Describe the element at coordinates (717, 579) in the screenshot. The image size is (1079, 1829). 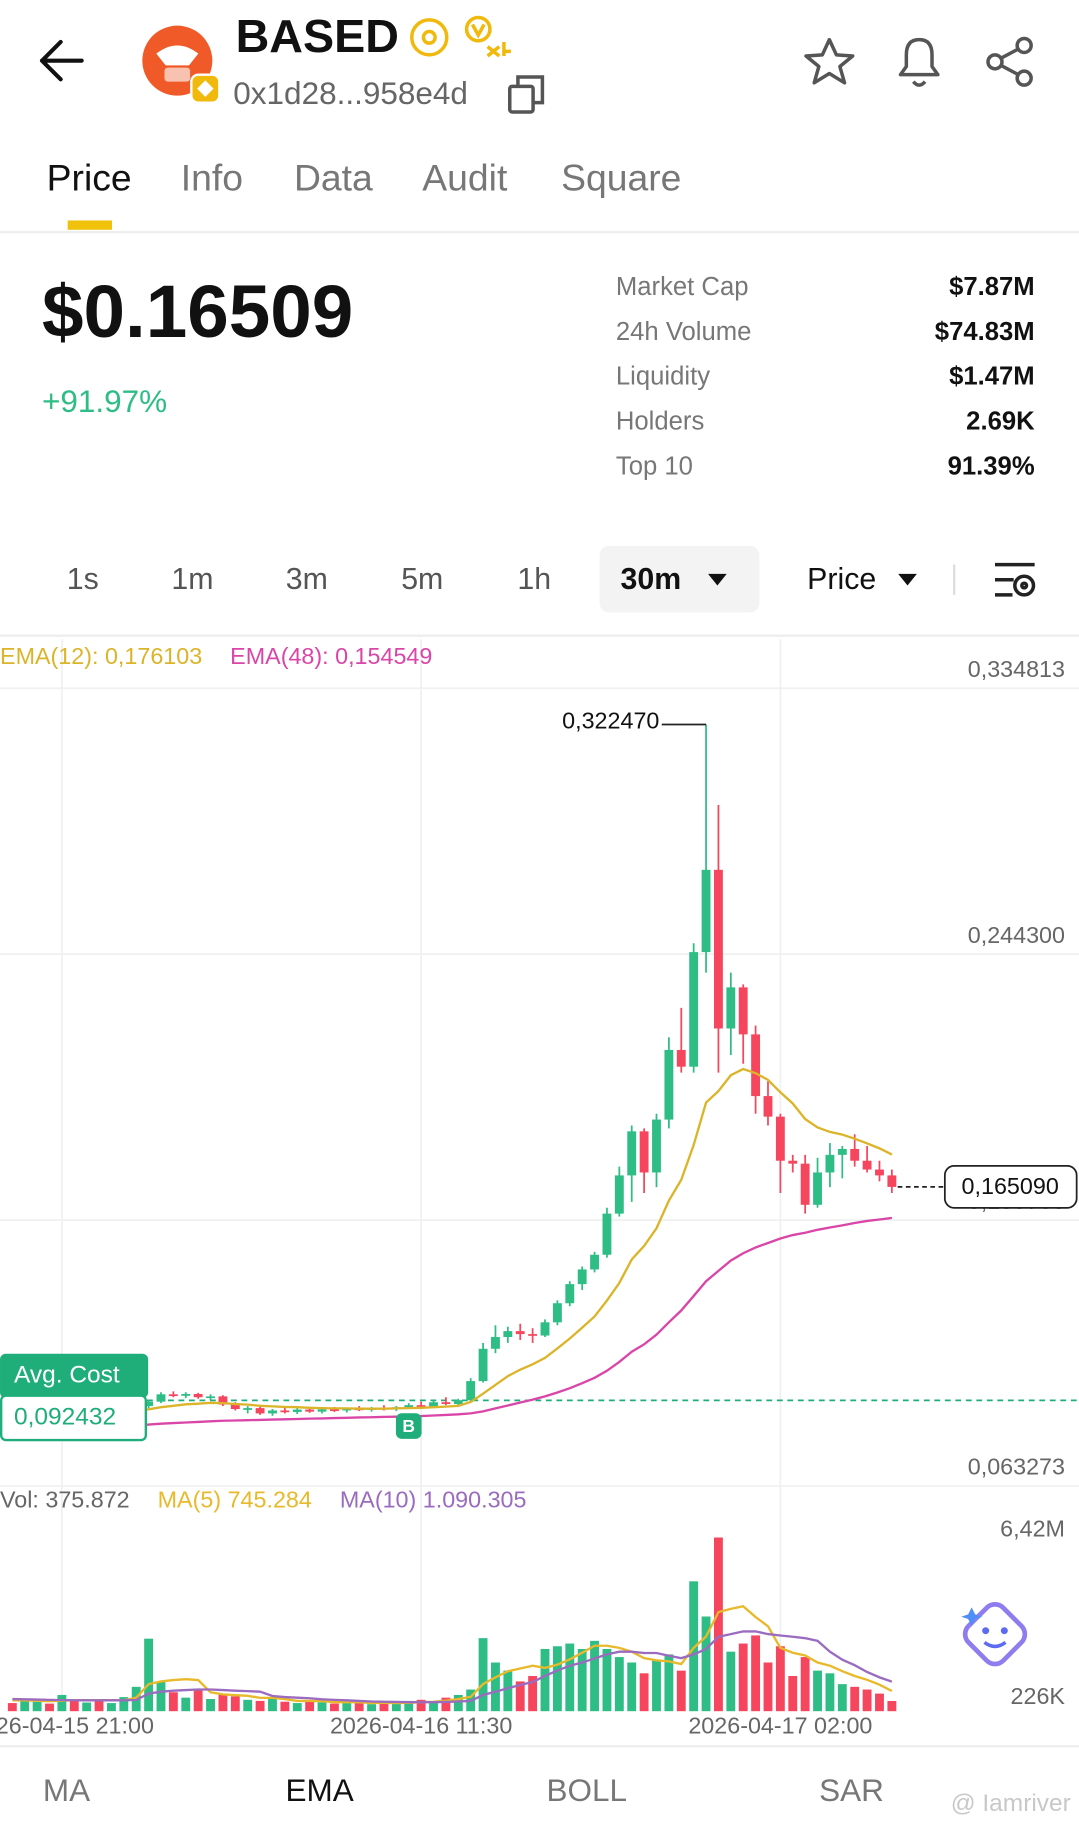
I see `dropdown-arrow` at that location.